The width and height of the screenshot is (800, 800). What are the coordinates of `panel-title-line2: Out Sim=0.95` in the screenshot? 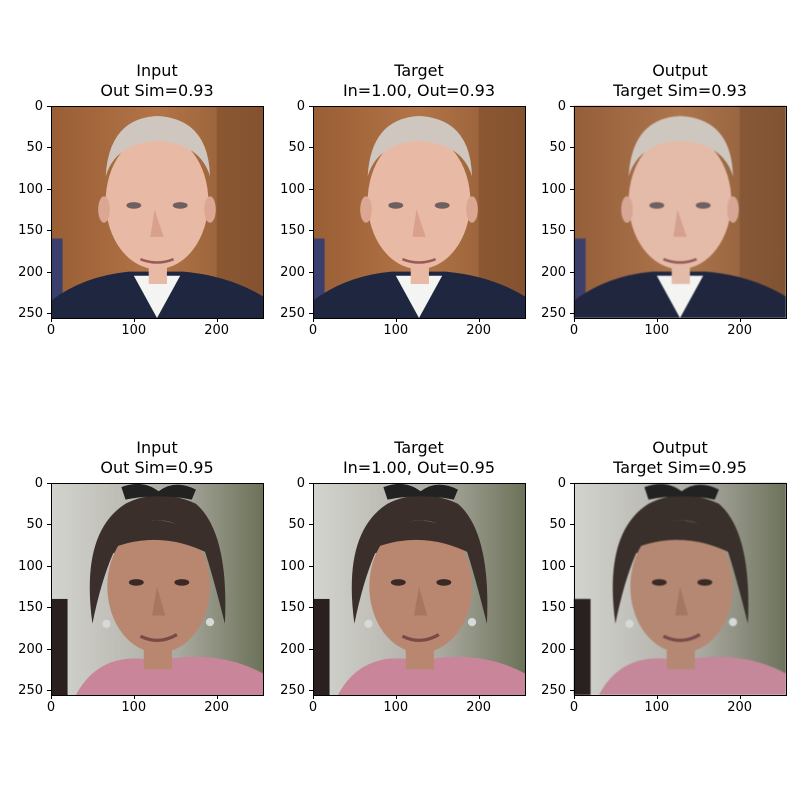 It's located at (157, 467).